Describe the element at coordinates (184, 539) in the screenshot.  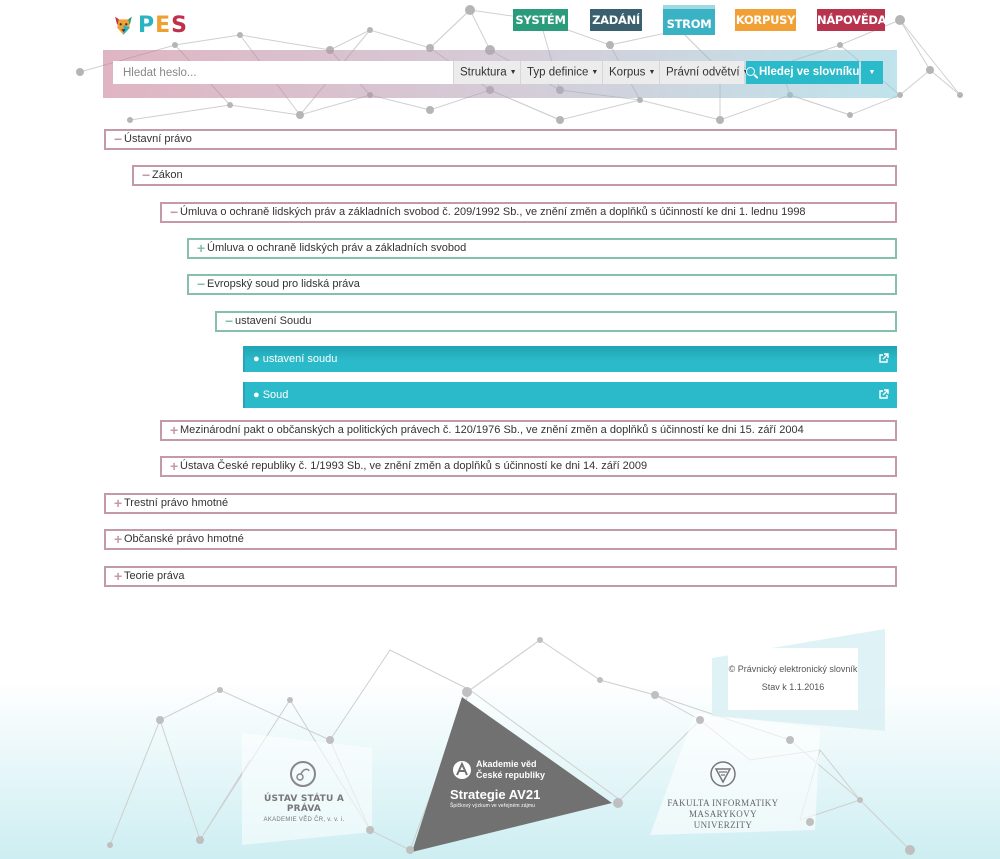
I see `tree-node-label: Občanské právo hmotné` at that location.